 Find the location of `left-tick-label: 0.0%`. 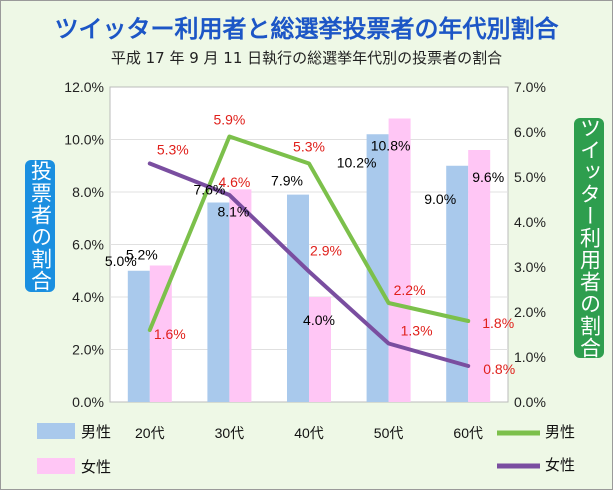

left-tick-label: 0.0% is located at coordinates (88, 402).